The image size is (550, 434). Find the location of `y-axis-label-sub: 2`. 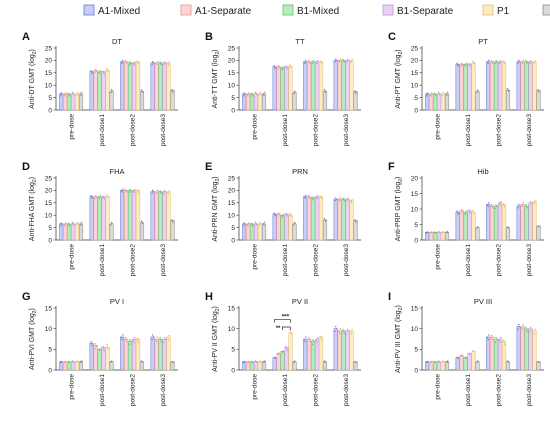

y-axis-label-sub: 2 is located at coordinates (35, 180).